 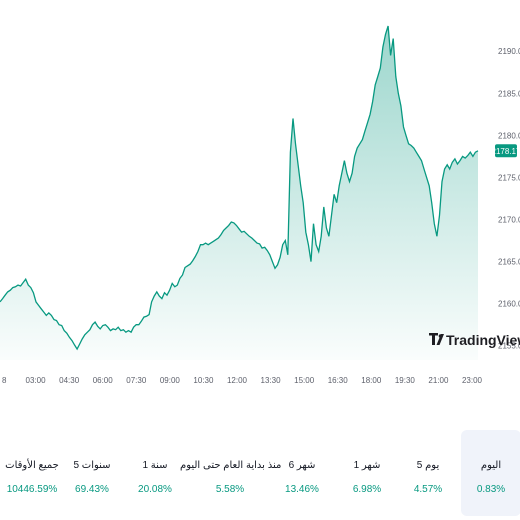 What do you see at coordinates (472, 380) in the screenshot?
I see `x-tick-label: 23:00` at bounding box center [472, 380].